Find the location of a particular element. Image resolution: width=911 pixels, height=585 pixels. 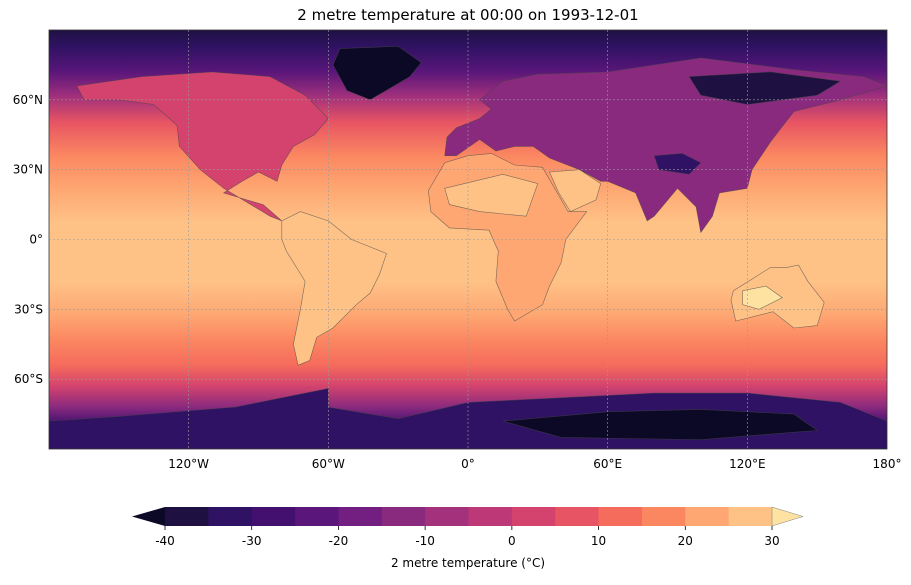

north-america-landmass is located at coordinates (202, 146).